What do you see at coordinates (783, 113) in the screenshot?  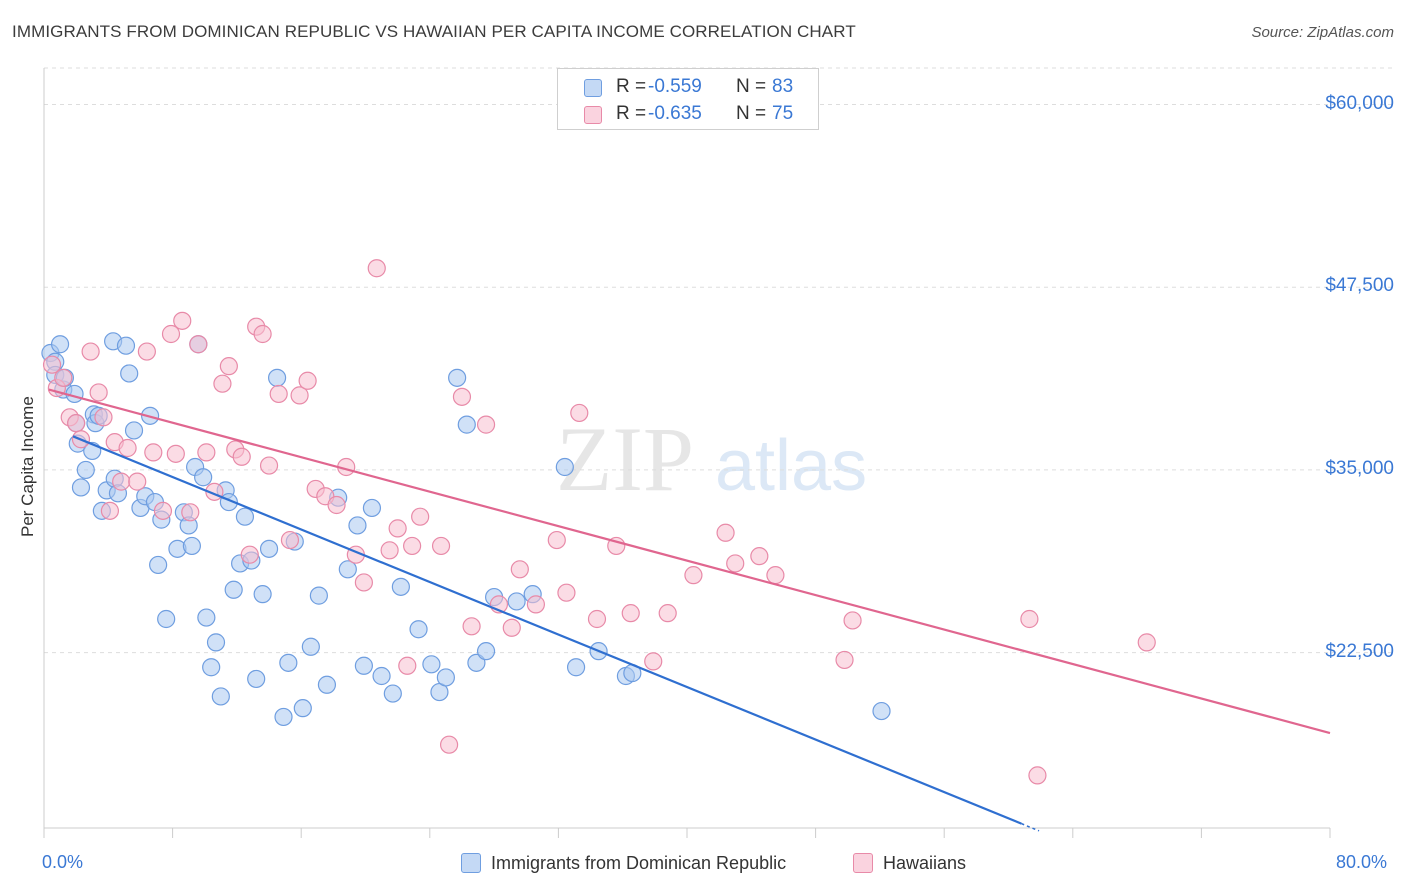 I see `legend-n-value: 75` at bounding box center [783, 113].